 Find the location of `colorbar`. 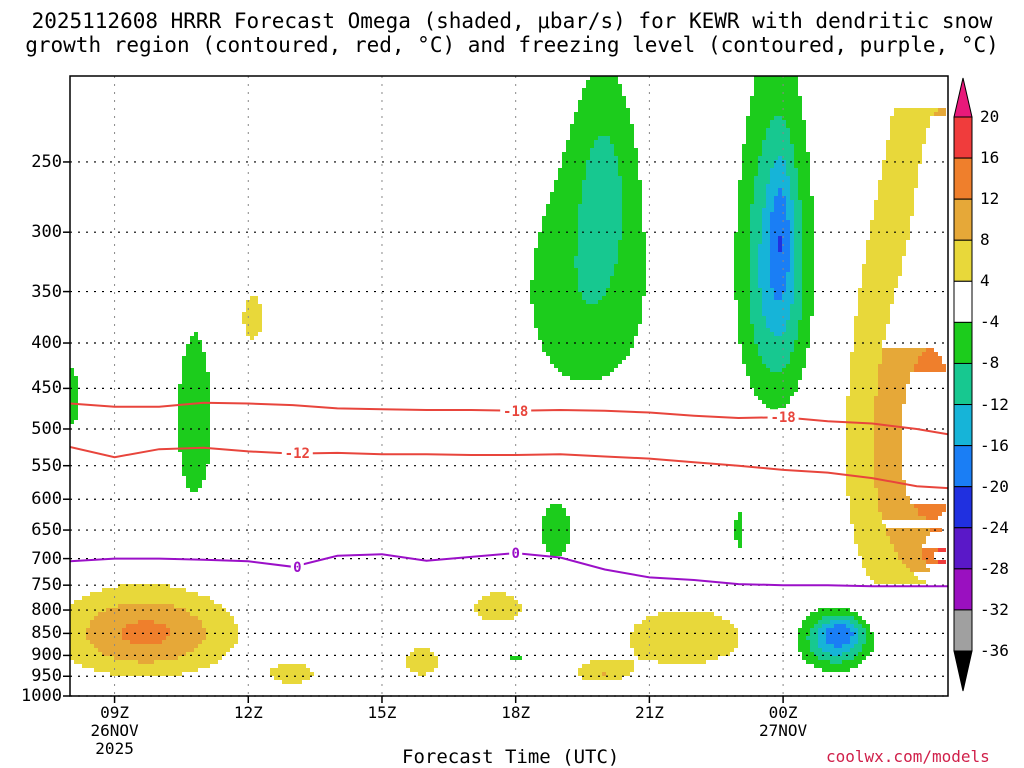

colorbar is located at coordinates (963, 384).